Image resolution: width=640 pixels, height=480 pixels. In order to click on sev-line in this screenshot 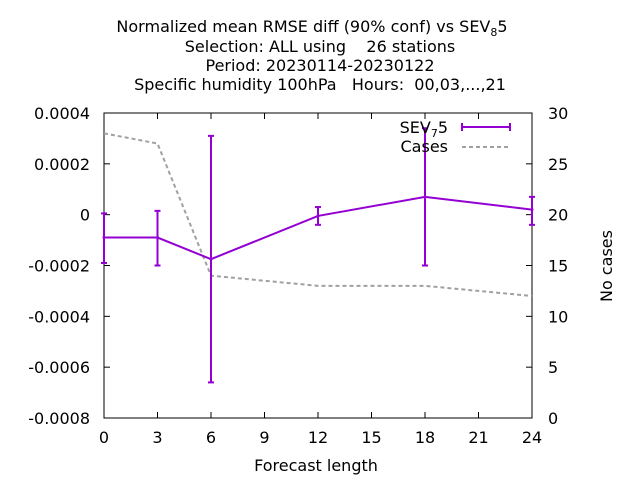, I will do `click(318, 228)`.